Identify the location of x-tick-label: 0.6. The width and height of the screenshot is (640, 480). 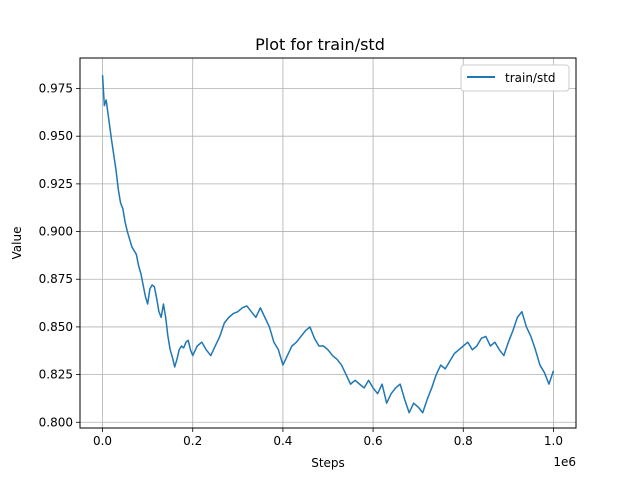
(373, 441).